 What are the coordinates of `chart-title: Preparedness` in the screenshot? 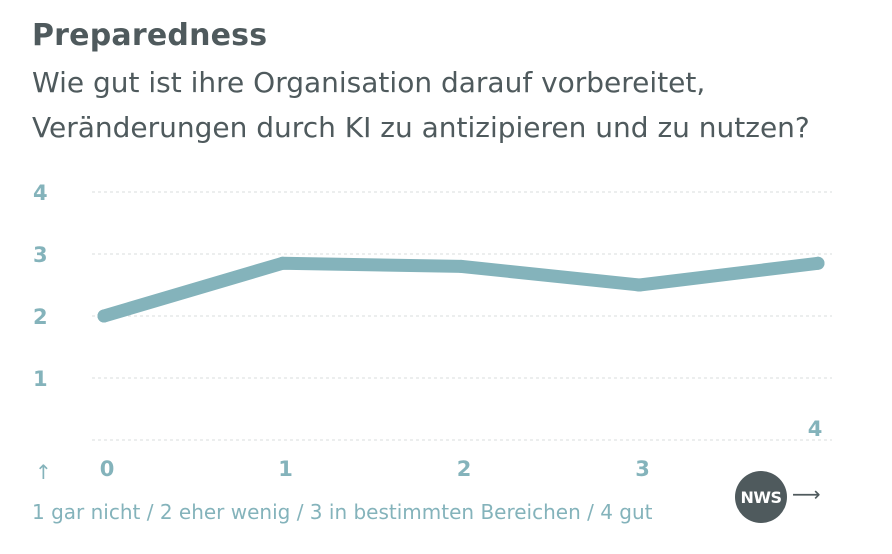 It's located at (150, 35).